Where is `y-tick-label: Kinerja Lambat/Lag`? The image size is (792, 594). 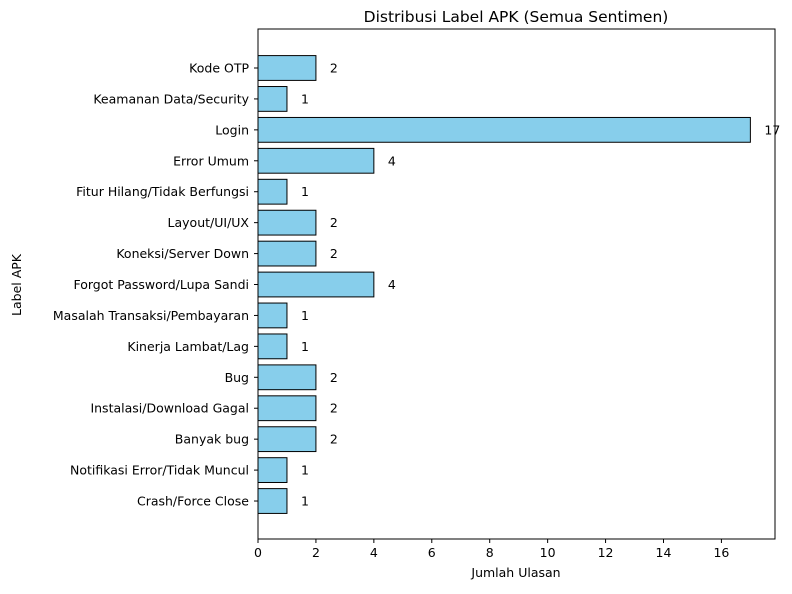
y-tick-label: Kinerja Lambat/Lag is located at coordinates (188, 346).